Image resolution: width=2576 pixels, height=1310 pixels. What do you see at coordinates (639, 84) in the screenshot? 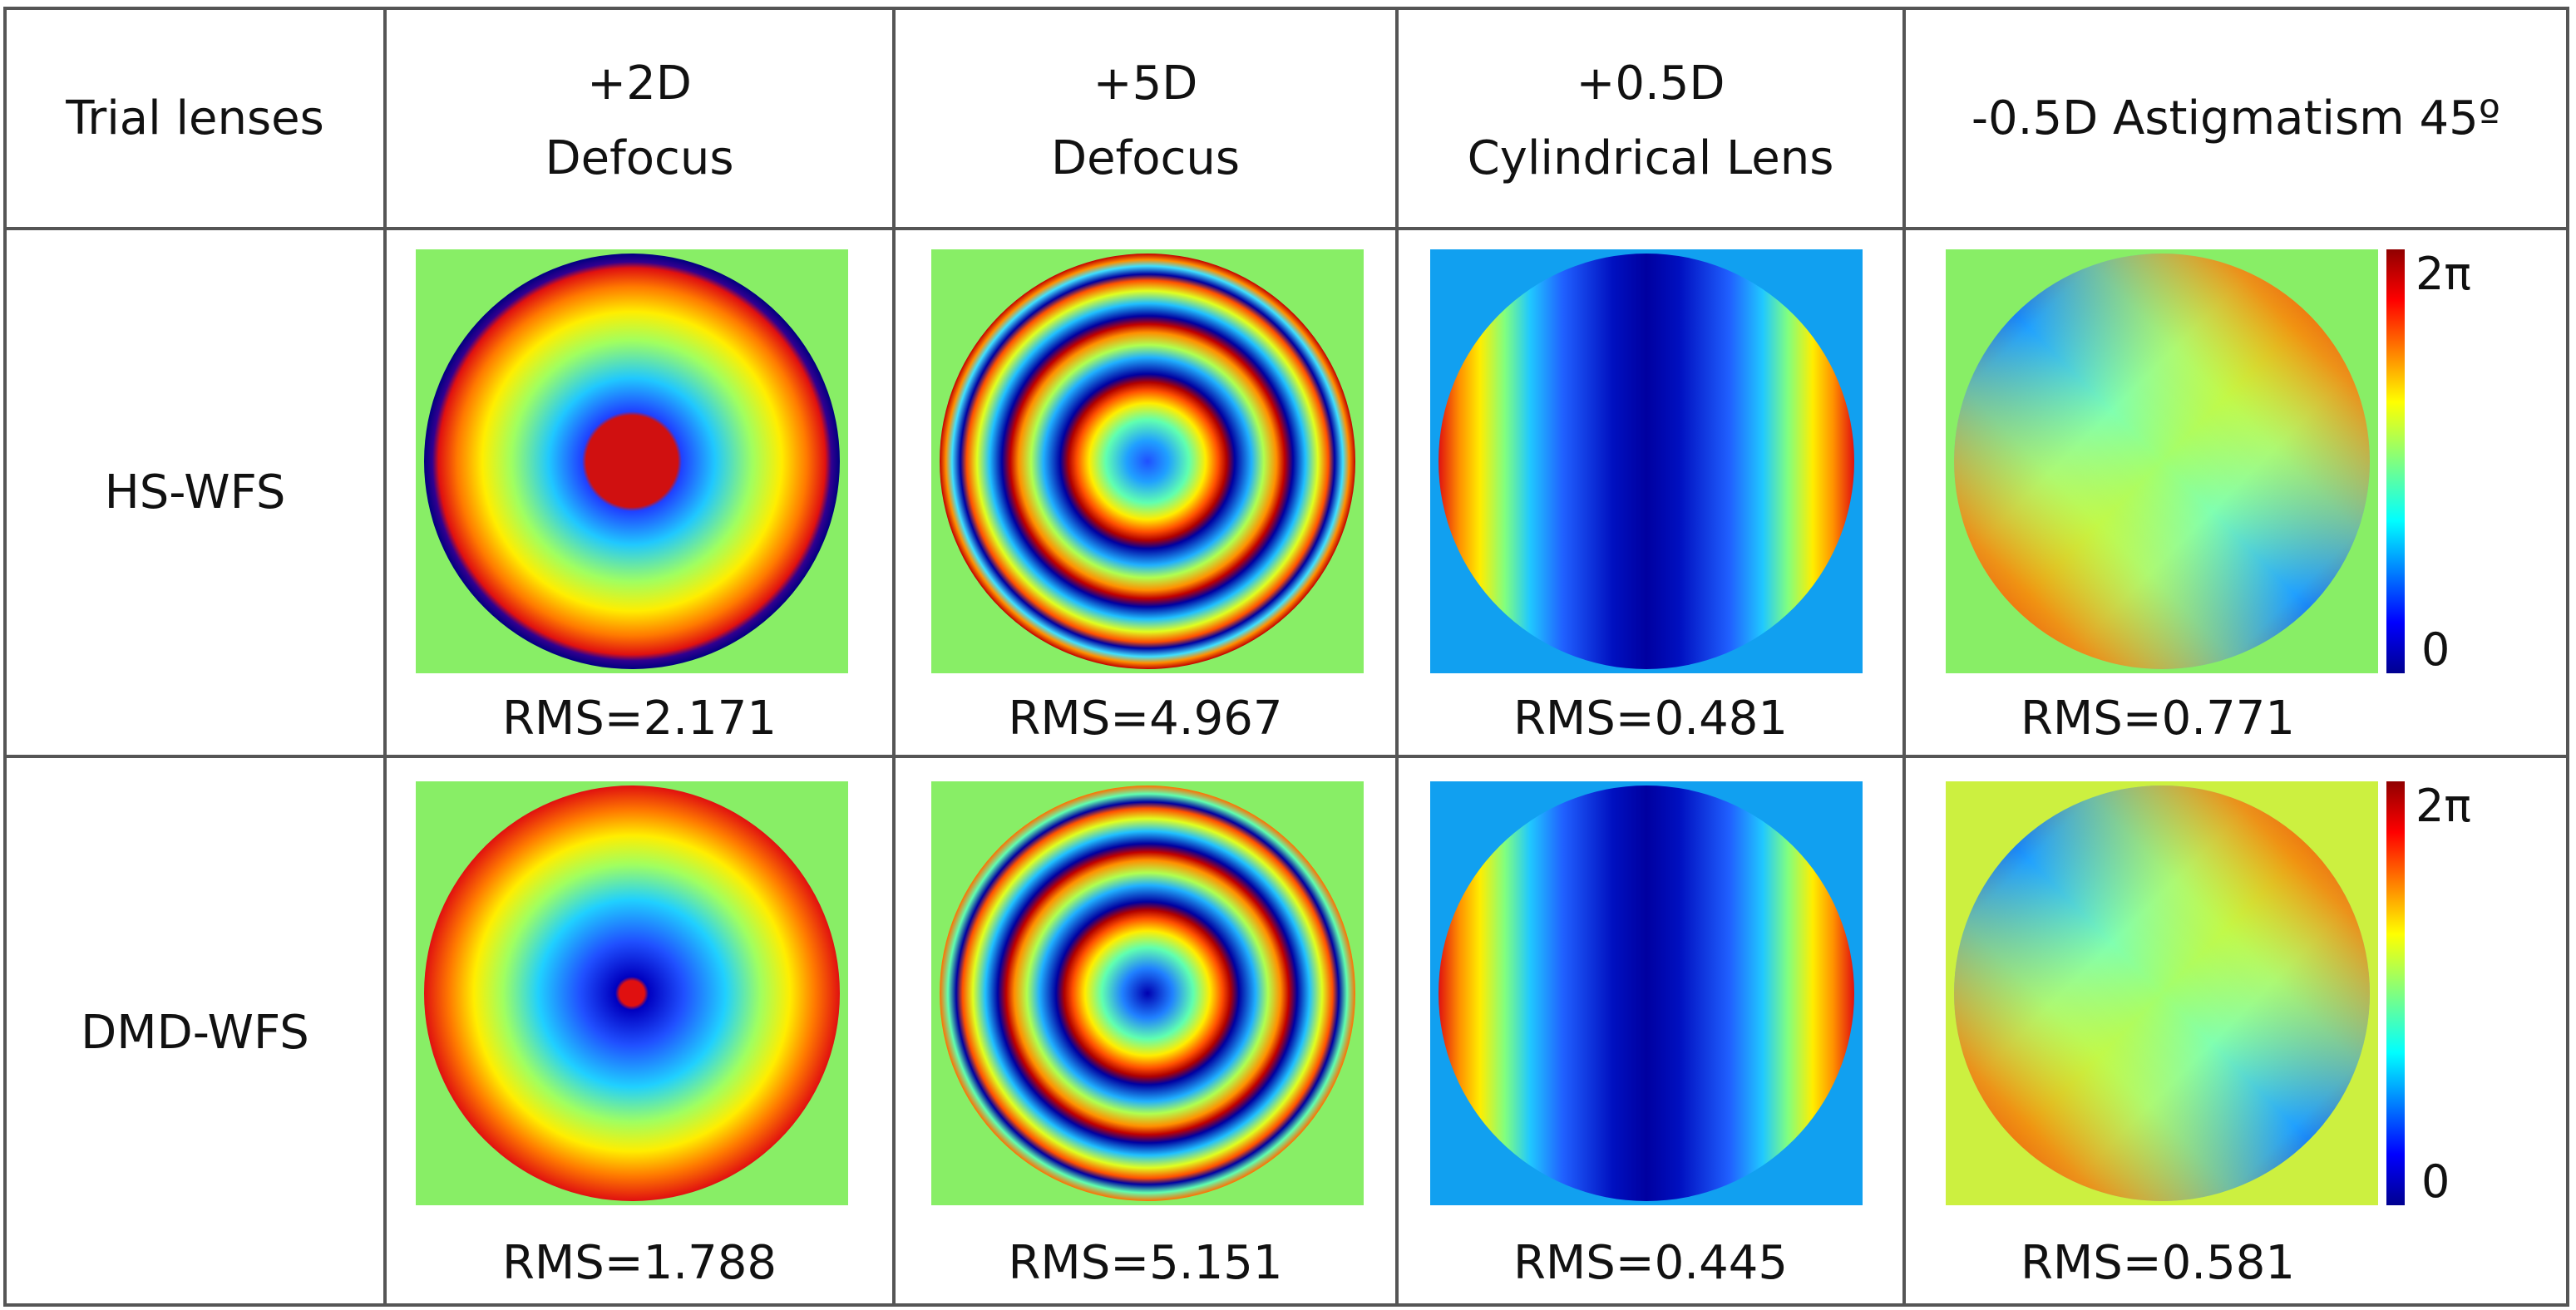
I see `header-col1-line1: +2D` at bounding box center [639, 84].